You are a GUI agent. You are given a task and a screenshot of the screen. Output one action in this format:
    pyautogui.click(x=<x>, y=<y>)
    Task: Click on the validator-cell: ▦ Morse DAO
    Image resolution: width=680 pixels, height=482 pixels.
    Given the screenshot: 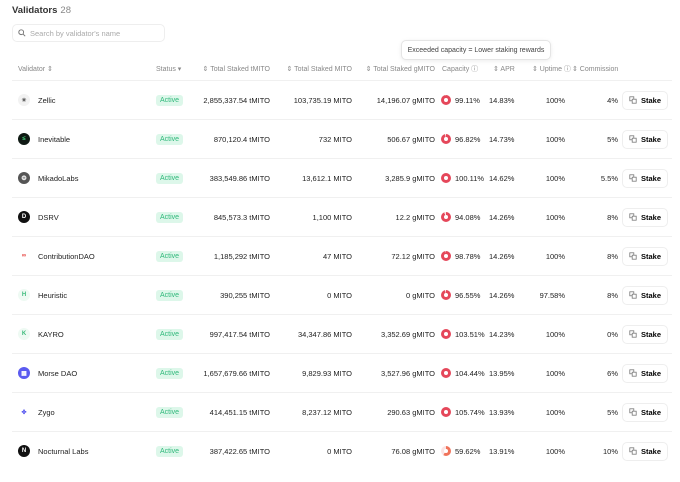 What is the action you would take?
    pyautogui.click(x=47, y=373)
    